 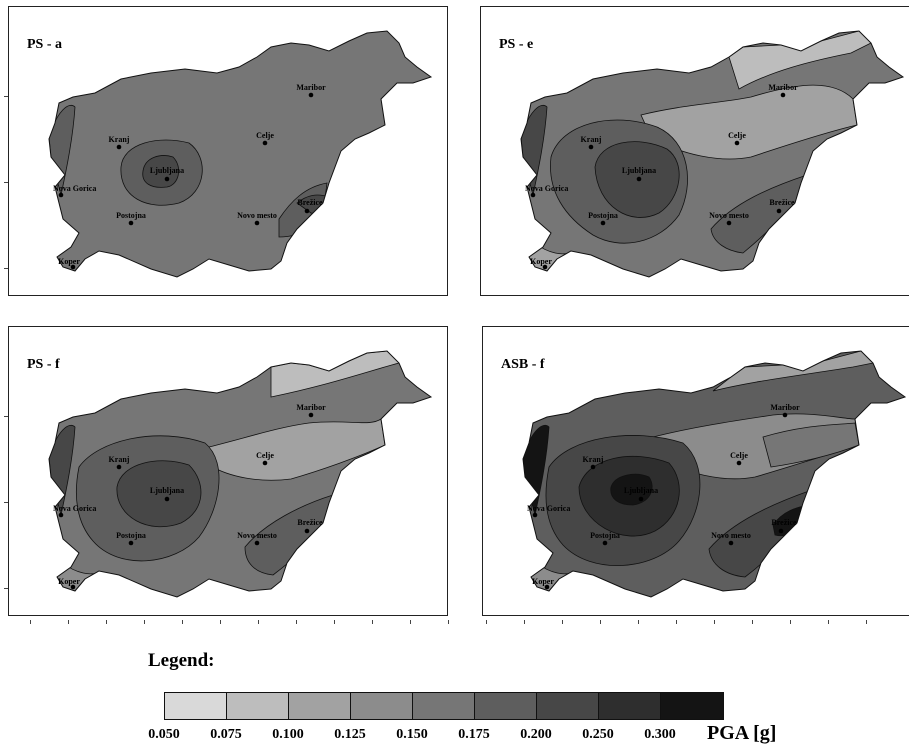 What do you see at coordinates (660, 734) in the screenshot?
I see `legend-tick-label: 0.300` at bounding box center [660, 734].